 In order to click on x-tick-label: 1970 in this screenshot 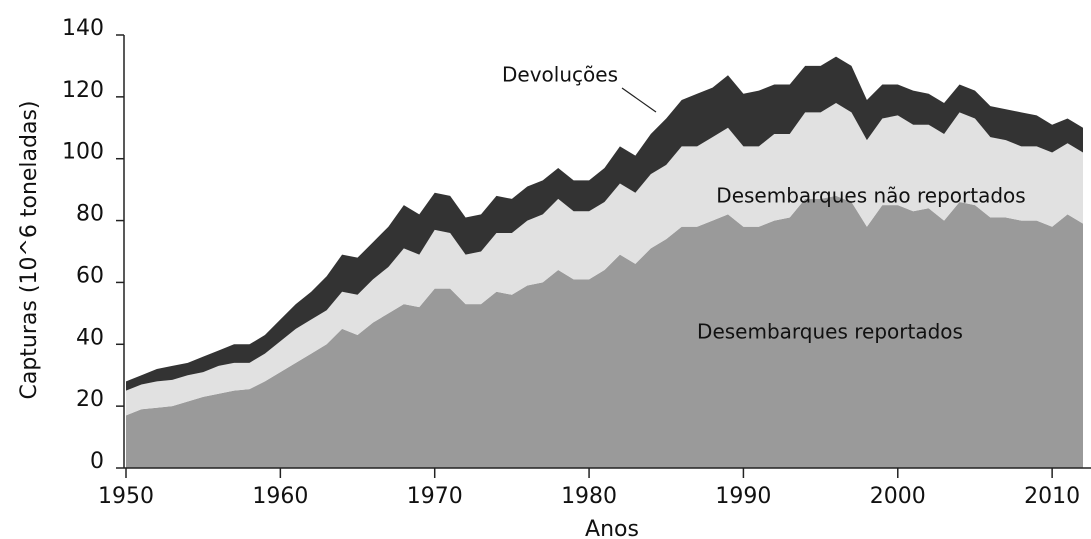, I will do `click(435, 496)`.